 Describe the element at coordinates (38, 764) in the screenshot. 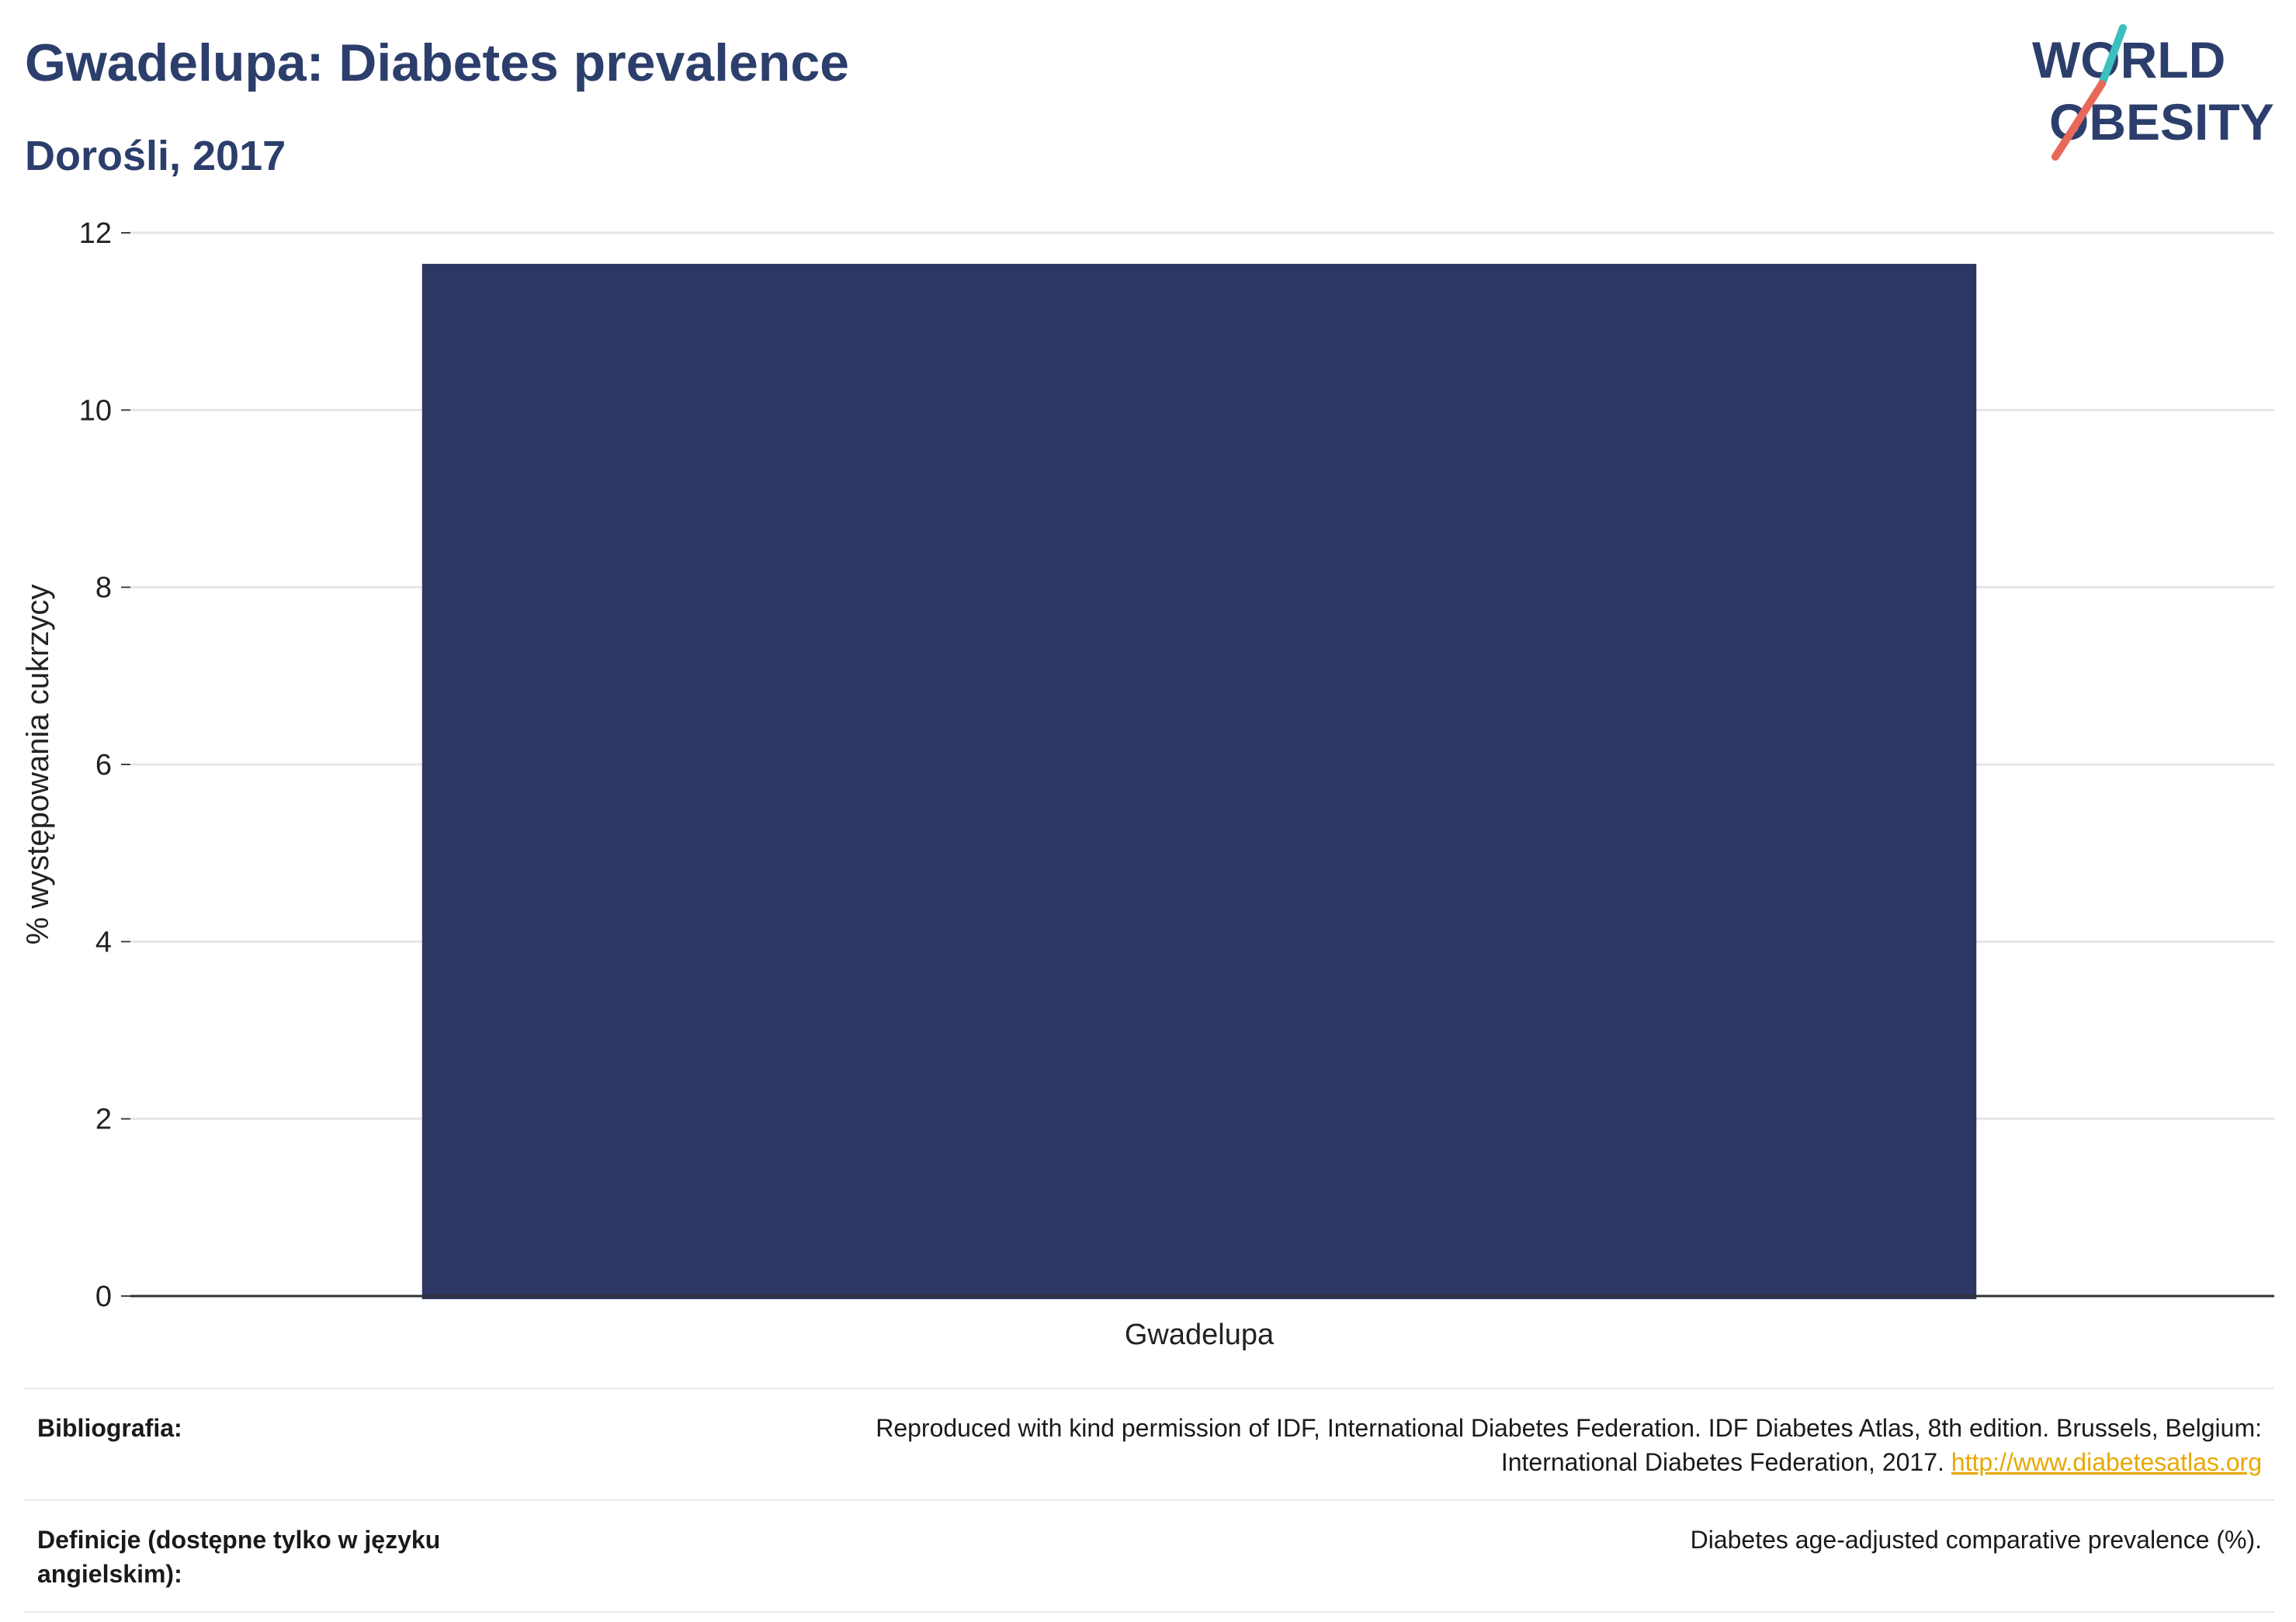

I see `y-axis-title: % występowania cukrzycy` at that location.